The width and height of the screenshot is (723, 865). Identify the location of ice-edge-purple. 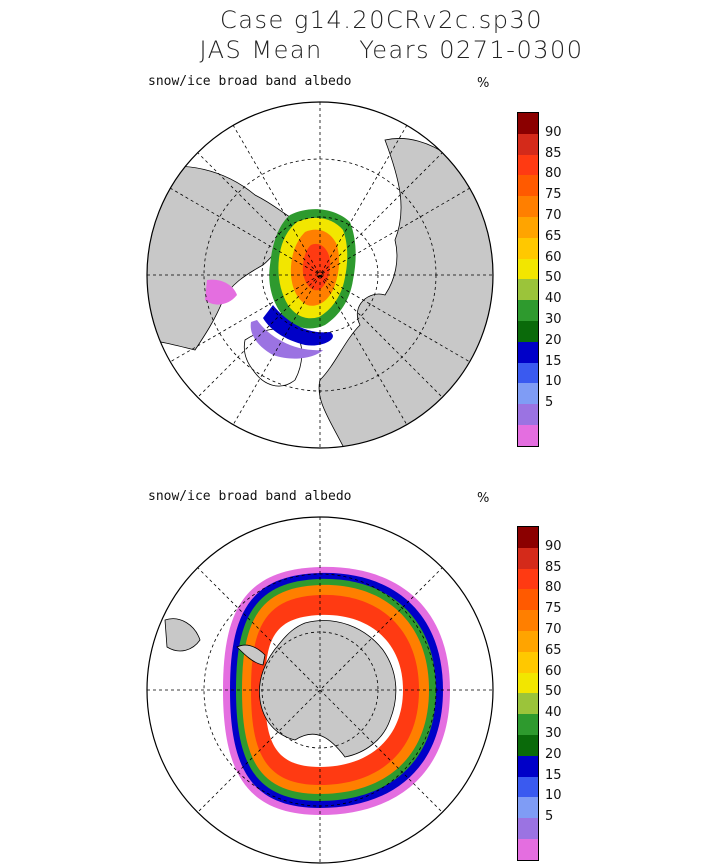
(286, 339).